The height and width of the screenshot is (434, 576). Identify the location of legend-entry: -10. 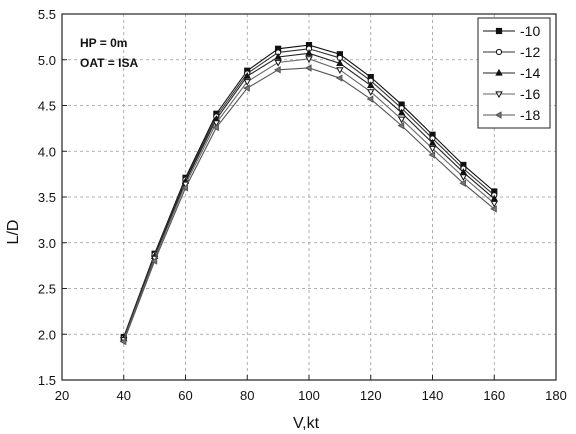
(511, 31).